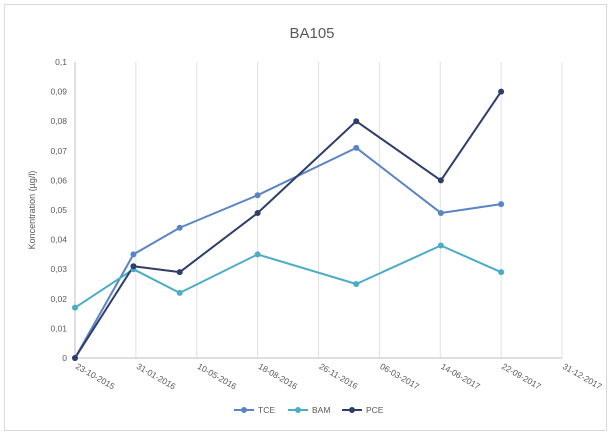 This screenshot has width=611, height=435. I want to click on y-tick-label: 0, so click(64, 358).